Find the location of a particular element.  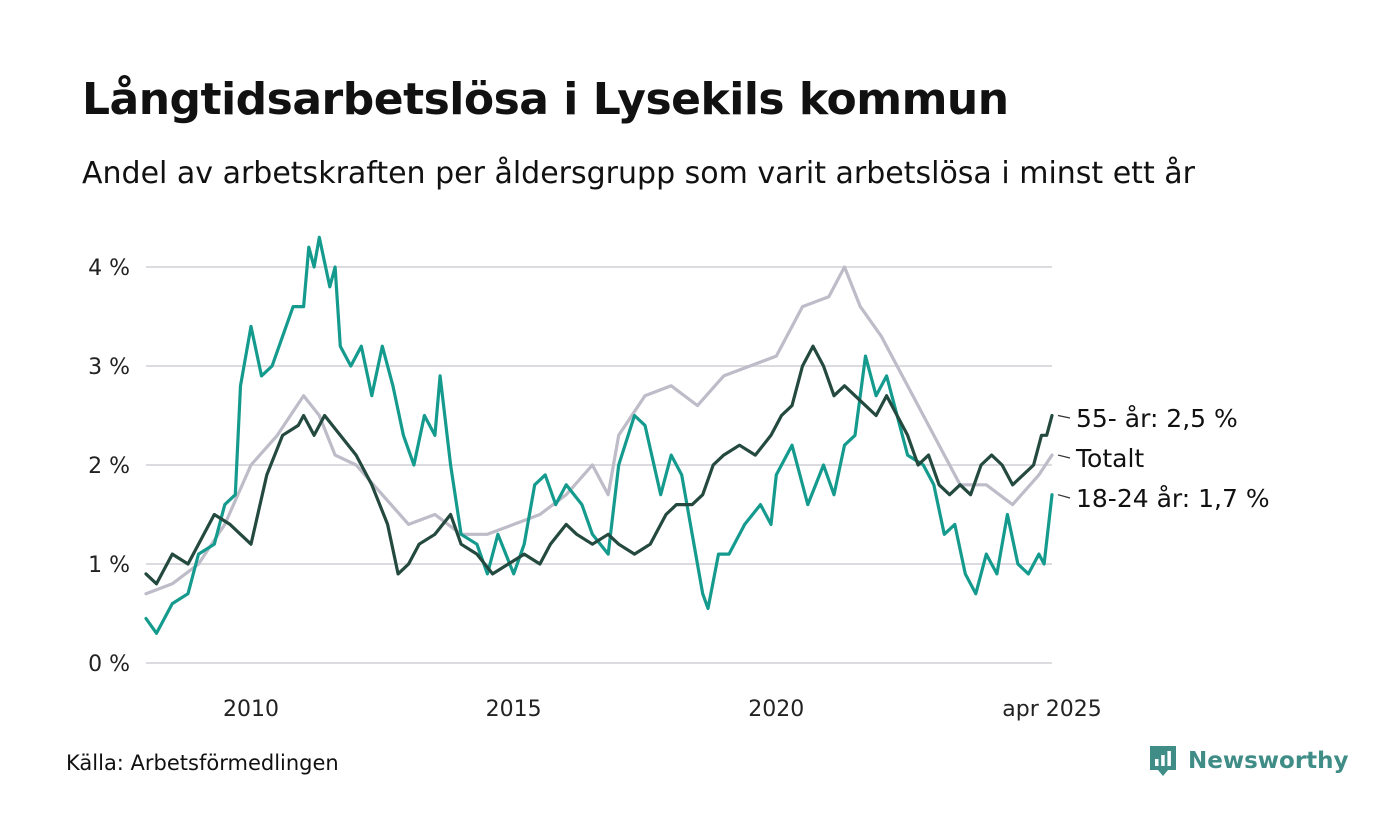

y-tick-label: 3 % is located at coordinates (109, 367).